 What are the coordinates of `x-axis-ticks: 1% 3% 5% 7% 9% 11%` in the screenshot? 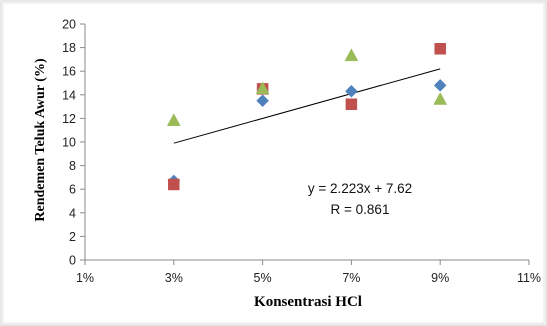 It's located at (308, 272).